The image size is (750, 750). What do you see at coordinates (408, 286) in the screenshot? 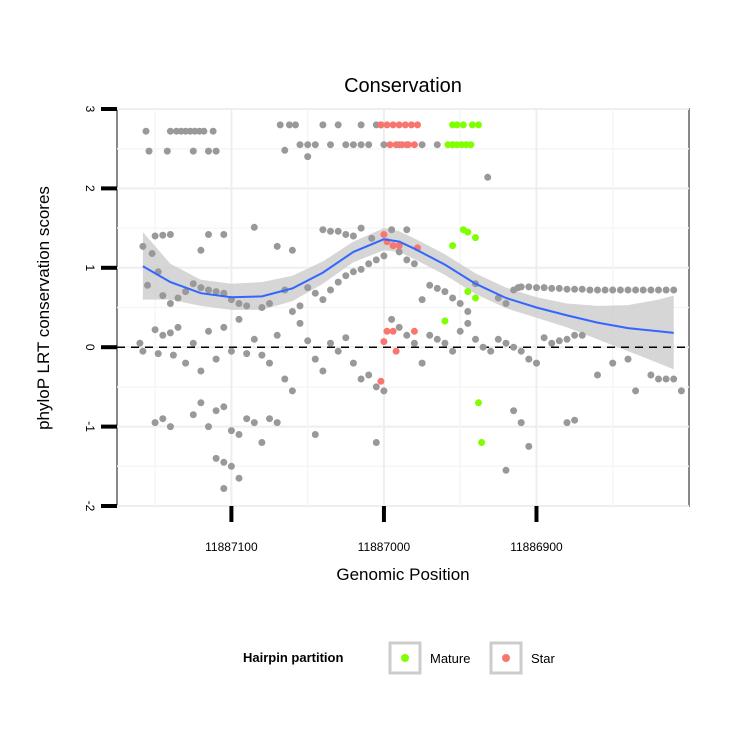
I see `loess-line` at bounding box center [408, 286].